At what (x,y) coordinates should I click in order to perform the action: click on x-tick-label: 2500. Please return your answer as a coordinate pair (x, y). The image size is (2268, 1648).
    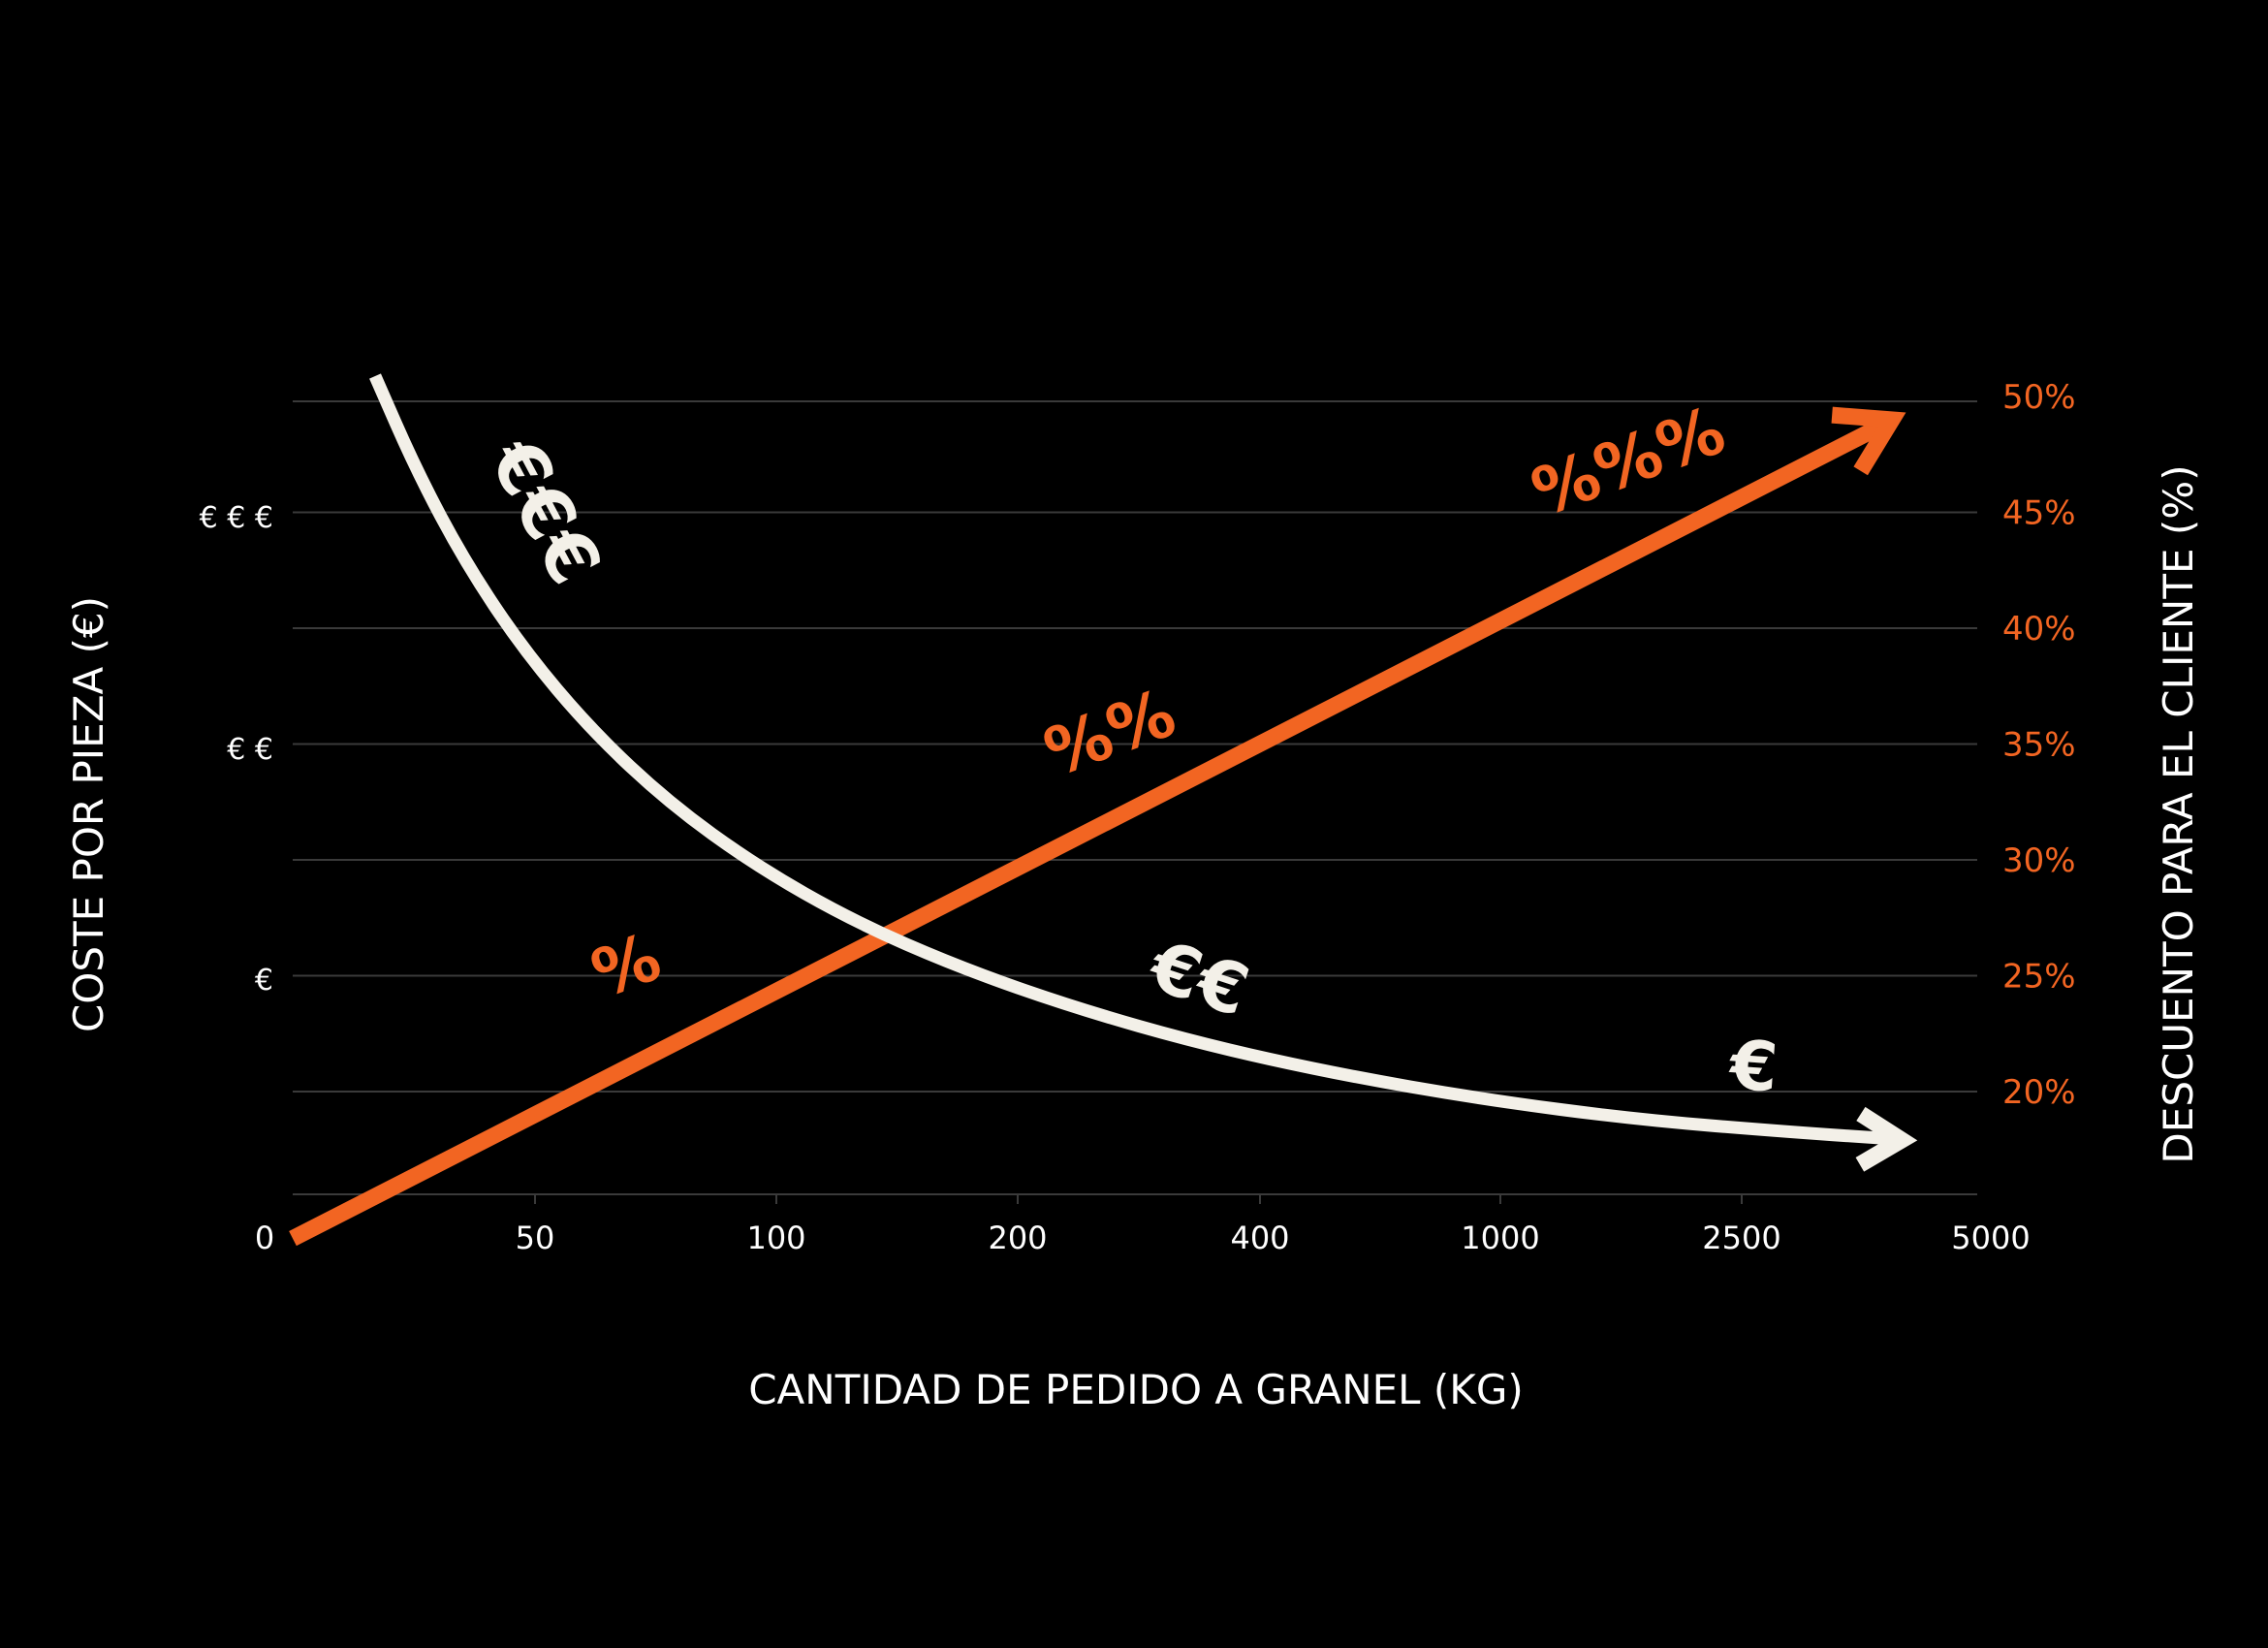
    Looking at the image, I should click on (1741, 1238).